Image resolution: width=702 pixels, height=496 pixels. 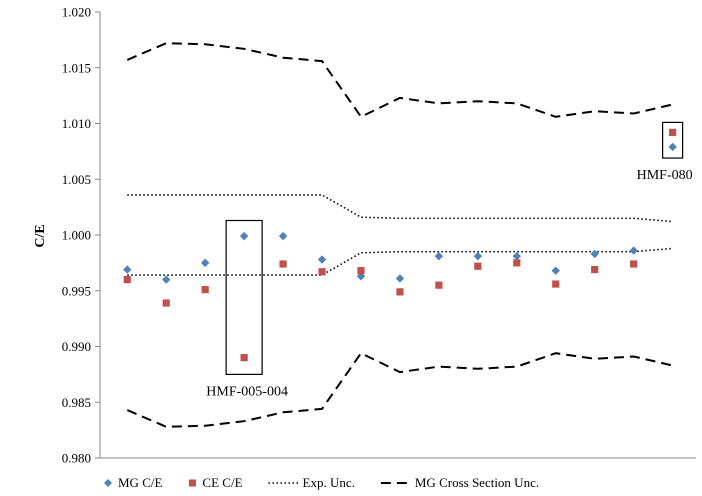 I want to click on annotation-label-hmf-005-004: HMF-005-004, so click(x=247, y=391).